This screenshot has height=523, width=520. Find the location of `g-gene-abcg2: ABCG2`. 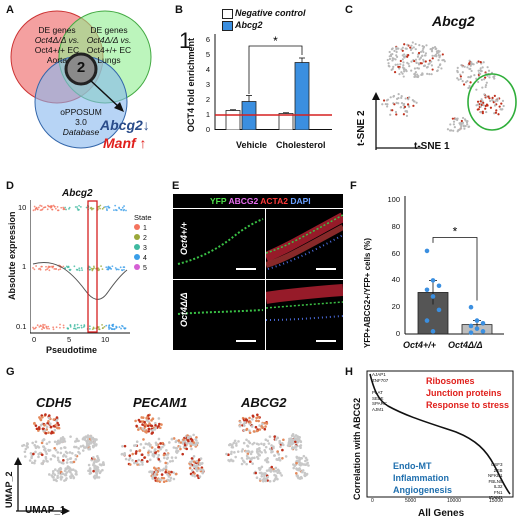

g-gene-abcg2: ABCG2 is located at coordinates (264, 402).